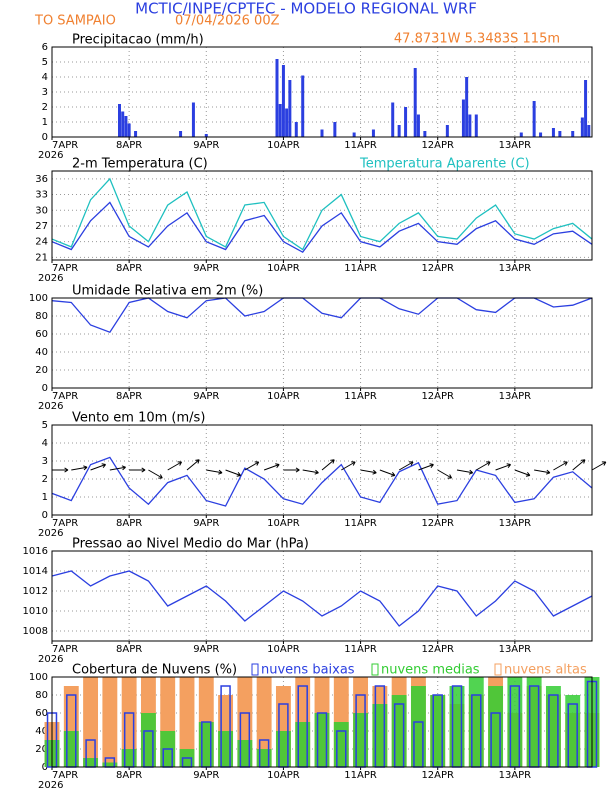  Describe the element at coordinates (154, 670) in the screenshot. I see `panel-title: Cobertura de Nuvens (%)` at that location.